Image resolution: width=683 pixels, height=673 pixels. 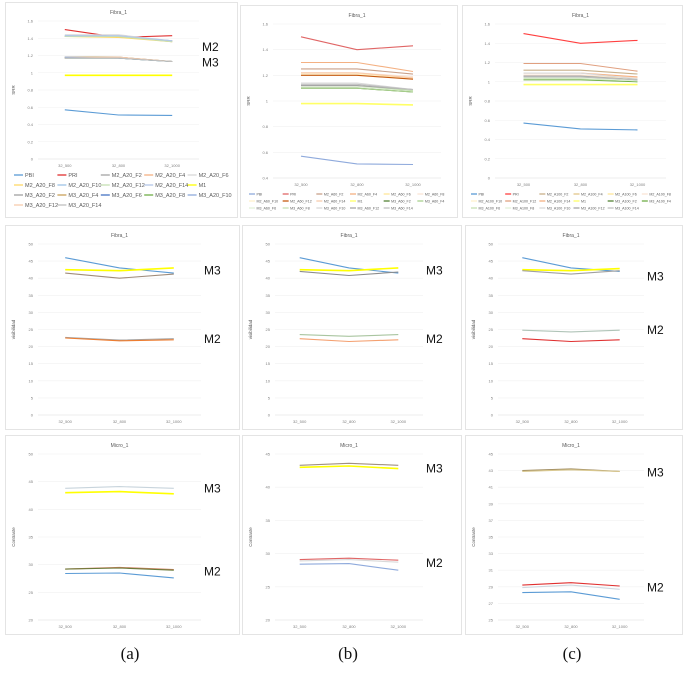 I want to click on y-tick-label: 10, so click(x=491, y=380).